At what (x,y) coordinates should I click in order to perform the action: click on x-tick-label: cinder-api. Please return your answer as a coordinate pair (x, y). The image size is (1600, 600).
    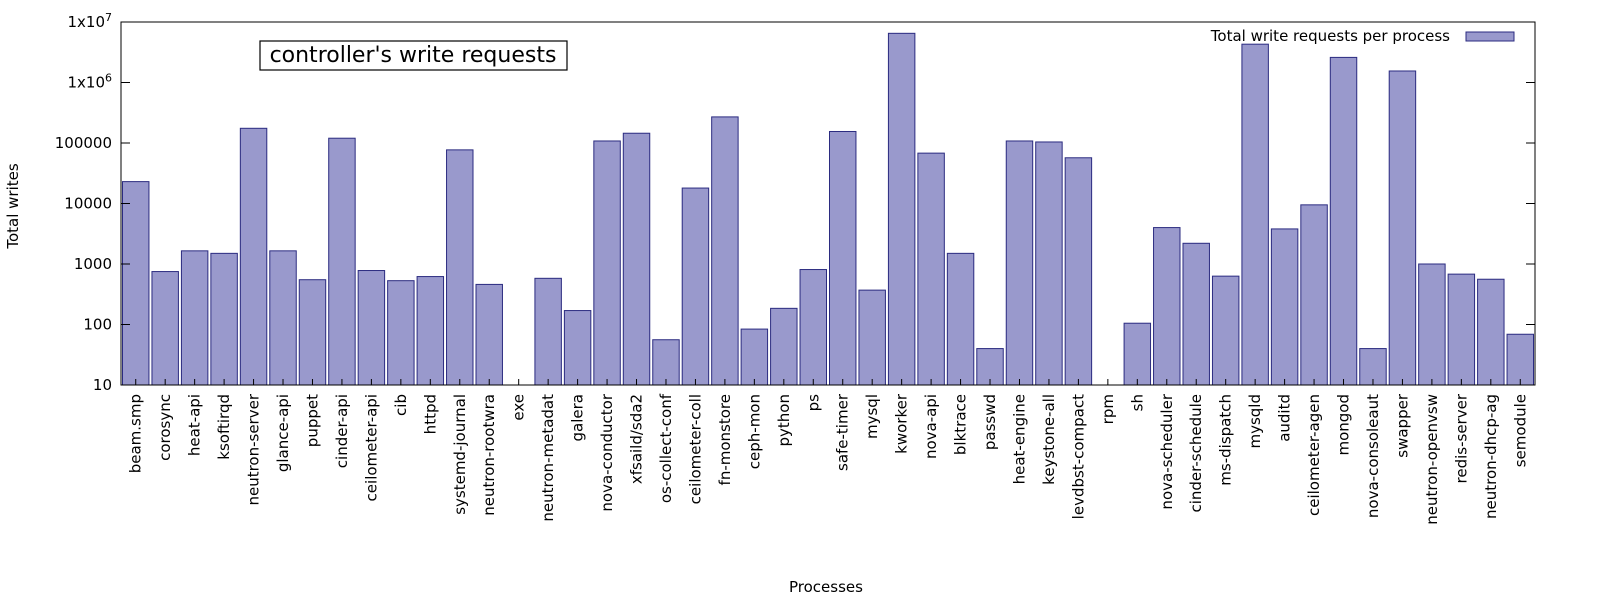
    Looking at the image, I should click on (342, 431).